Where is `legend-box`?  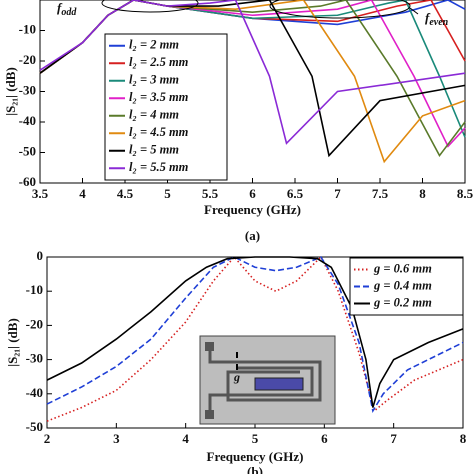 legend-box is located at coordinates (166, 107).